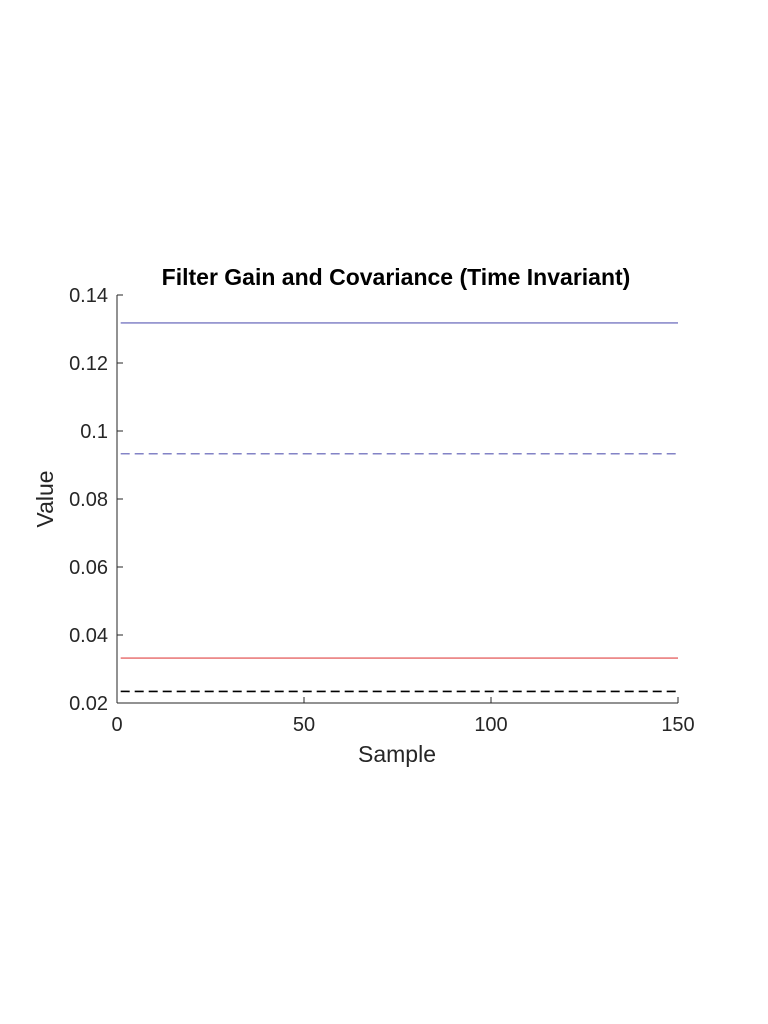 The height and width of the screenshot is (1024, 768). I want to click on x-tick-label: 100, so click(490, 725).